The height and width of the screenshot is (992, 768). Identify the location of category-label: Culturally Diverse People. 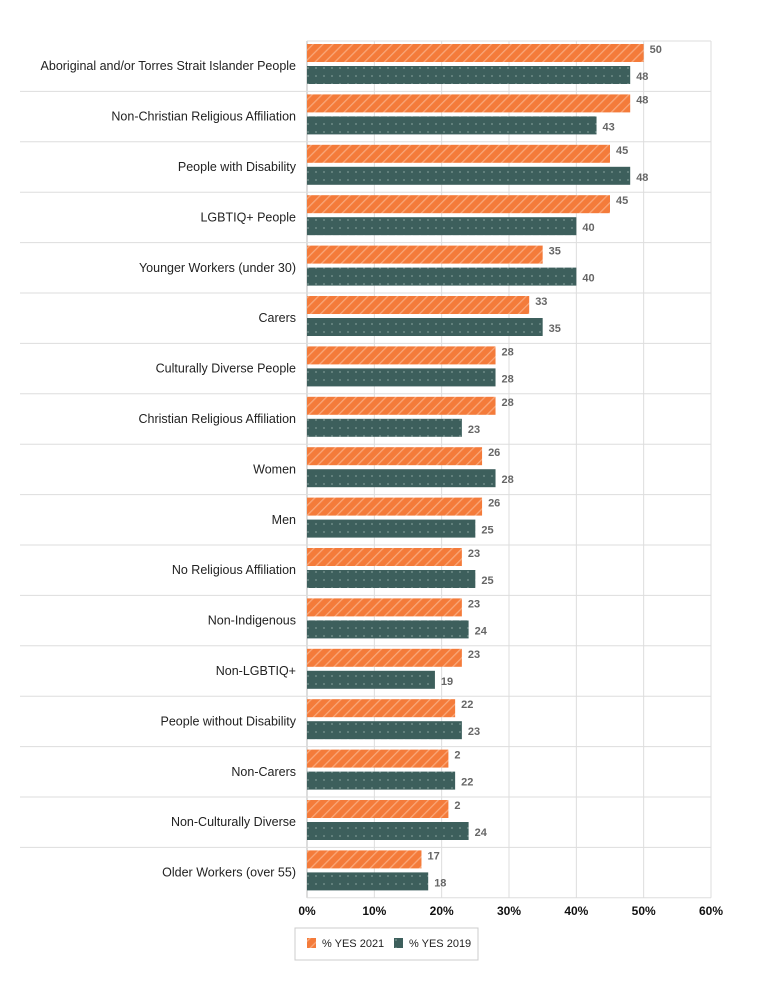
(226, 369).